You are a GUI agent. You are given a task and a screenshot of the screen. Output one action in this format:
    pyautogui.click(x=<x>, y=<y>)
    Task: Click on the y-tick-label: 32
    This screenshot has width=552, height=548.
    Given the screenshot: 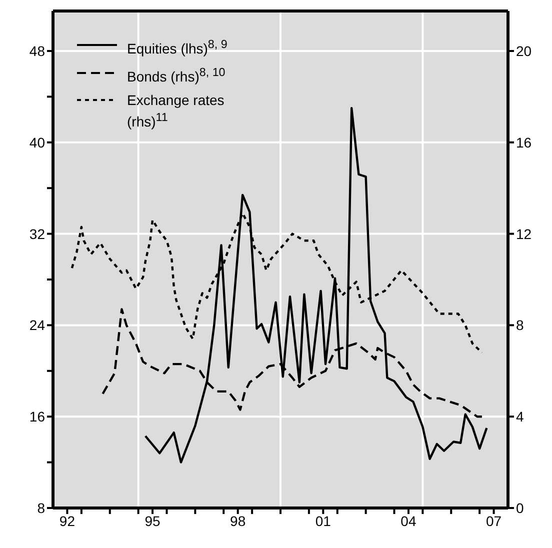 What is the action you would take?
    pyautogui.click(x=37, y=234)
    